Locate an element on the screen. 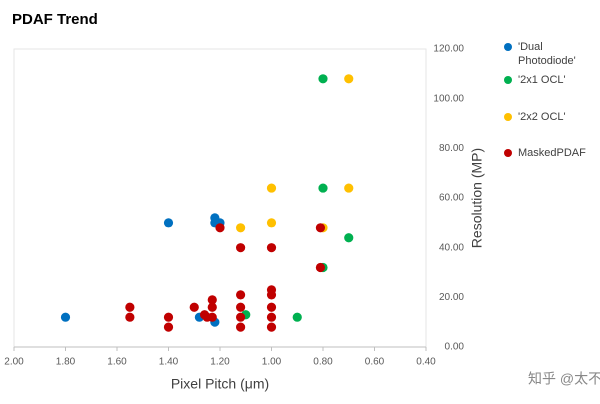 Image resolution: width=600 pixels, height=404 pixels. legend-item: MaskedPDAF is located at coordinates (549, 153).